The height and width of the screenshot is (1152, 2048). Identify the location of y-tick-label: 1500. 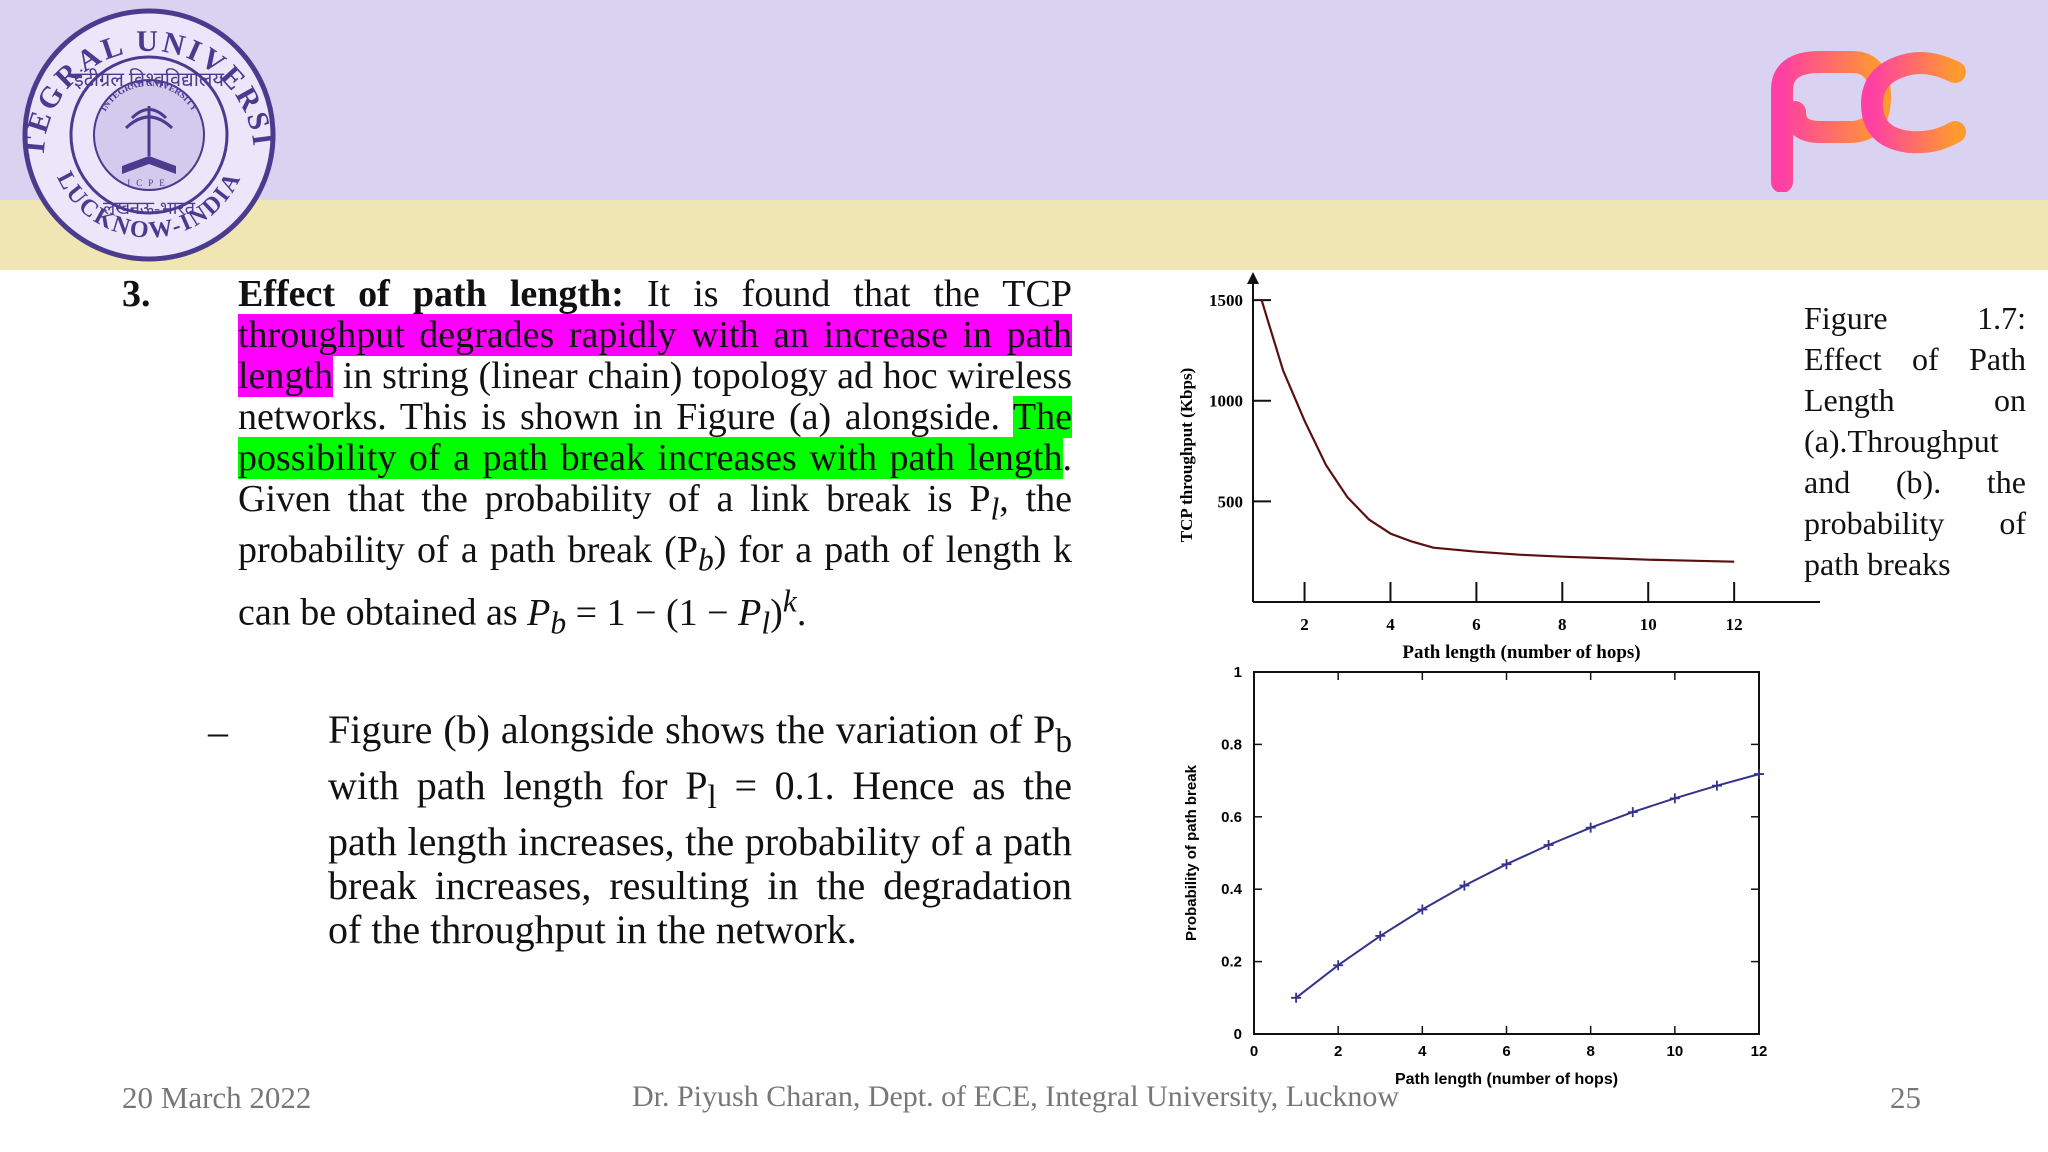
(1226, 300).